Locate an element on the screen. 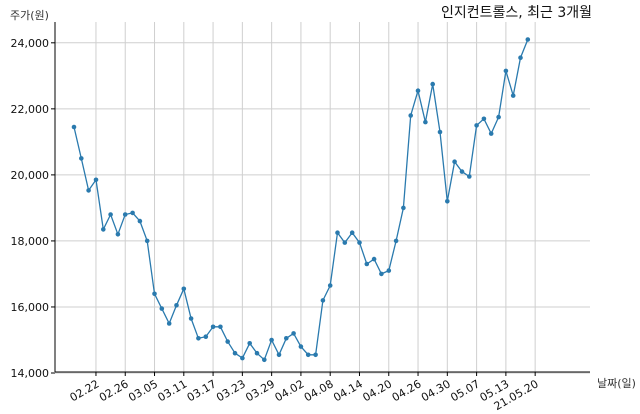 The image size is (640, 414). y-tick-label: 22,000 is located at coordinates (30, 109).